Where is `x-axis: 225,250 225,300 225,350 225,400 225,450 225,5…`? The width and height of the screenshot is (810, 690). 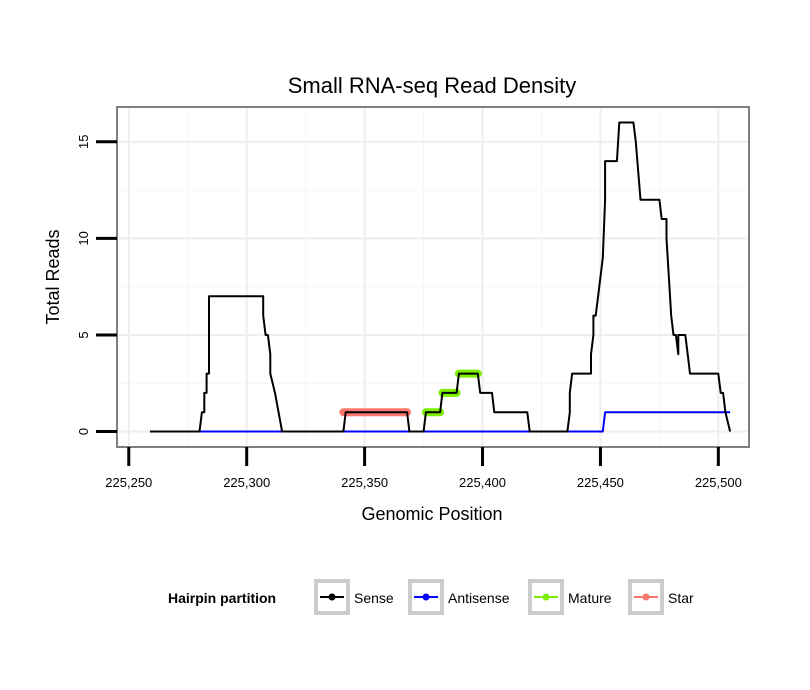
x-axis: 225,250 225,300 225,350 225,400 225,450 225,5… is located at coordinates (423, 468).